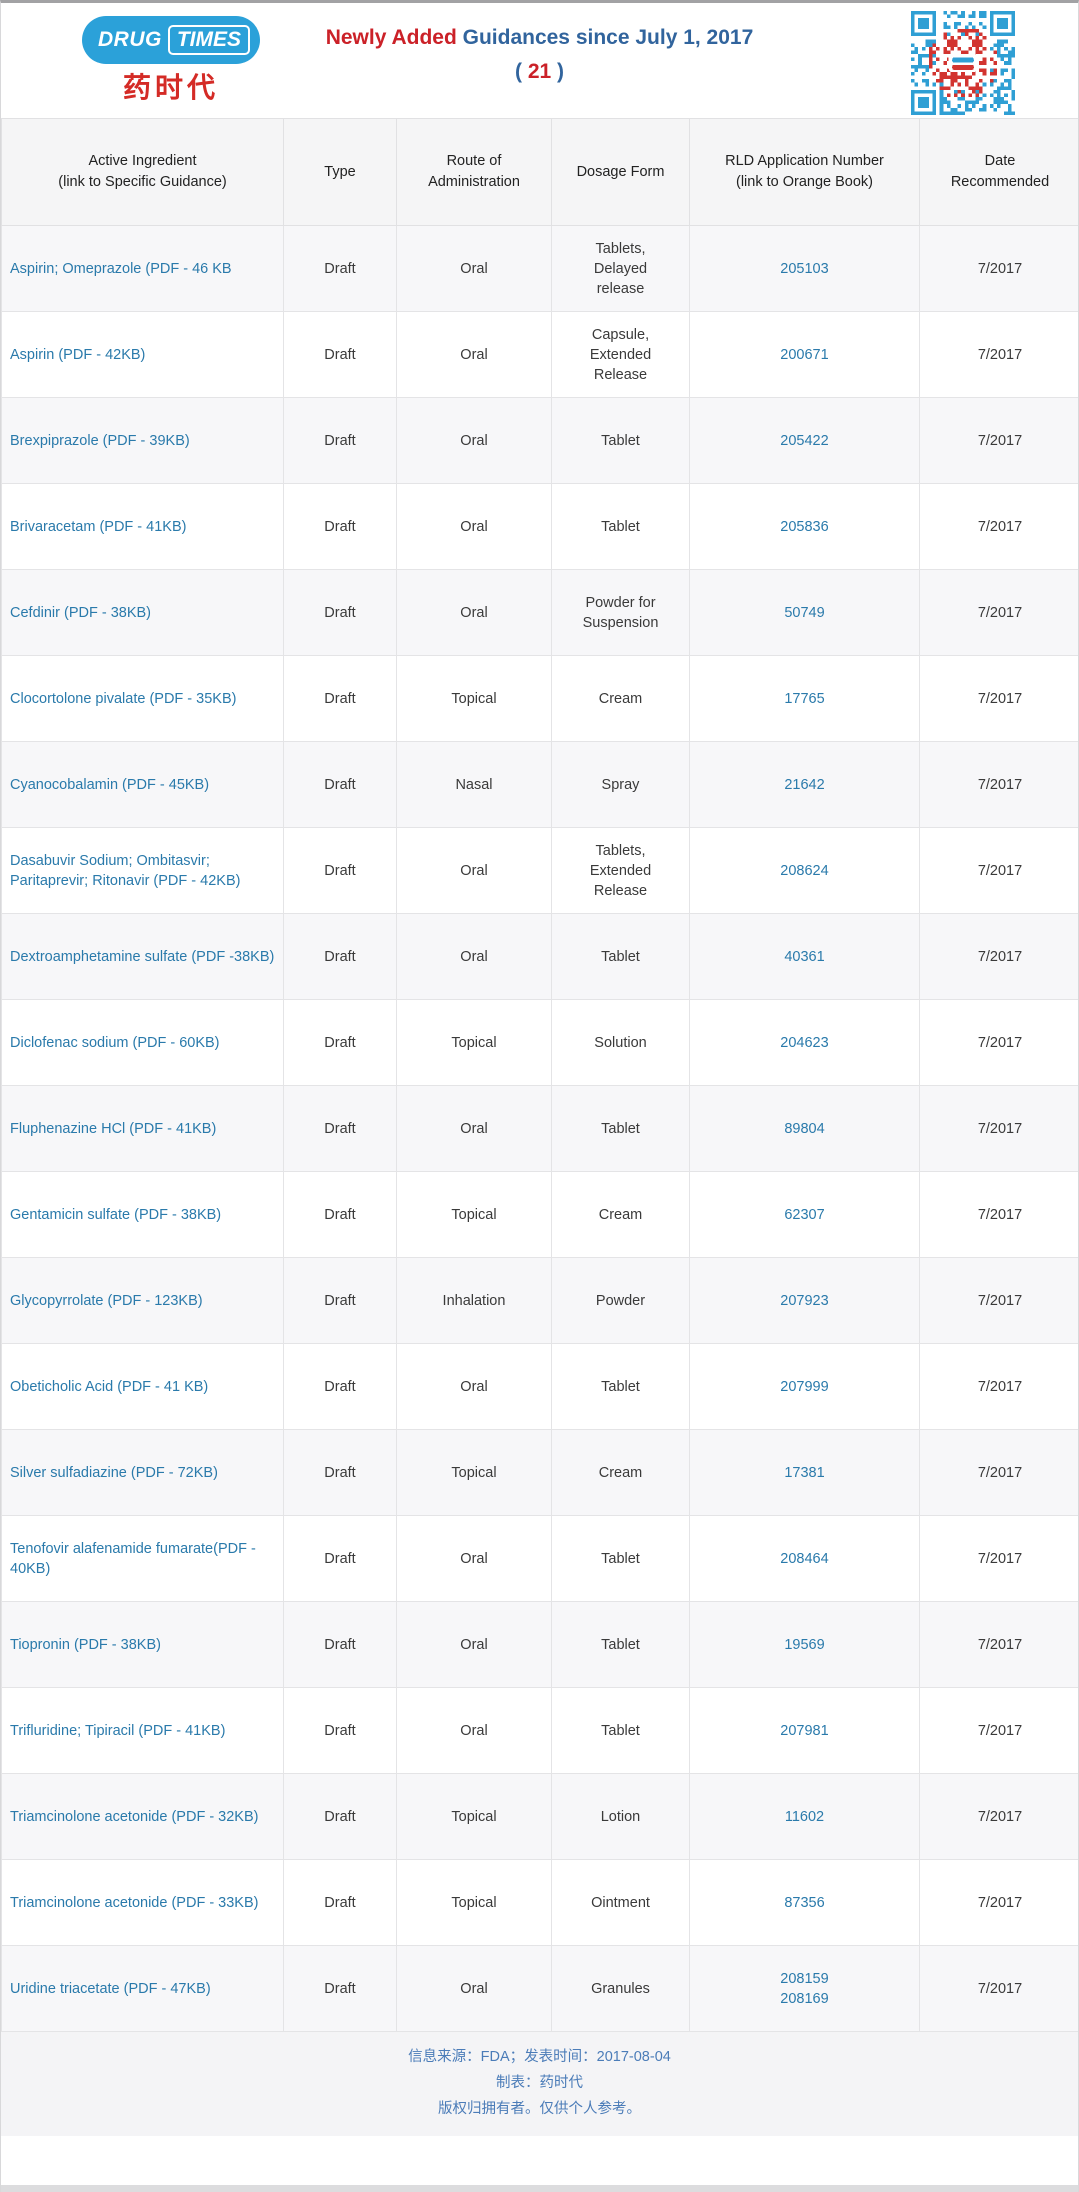  What do you see at coordinates (620, 1472) in the screenshot?
I see `dosage-form-cell: Cream` at bounding box center [620, 1472].